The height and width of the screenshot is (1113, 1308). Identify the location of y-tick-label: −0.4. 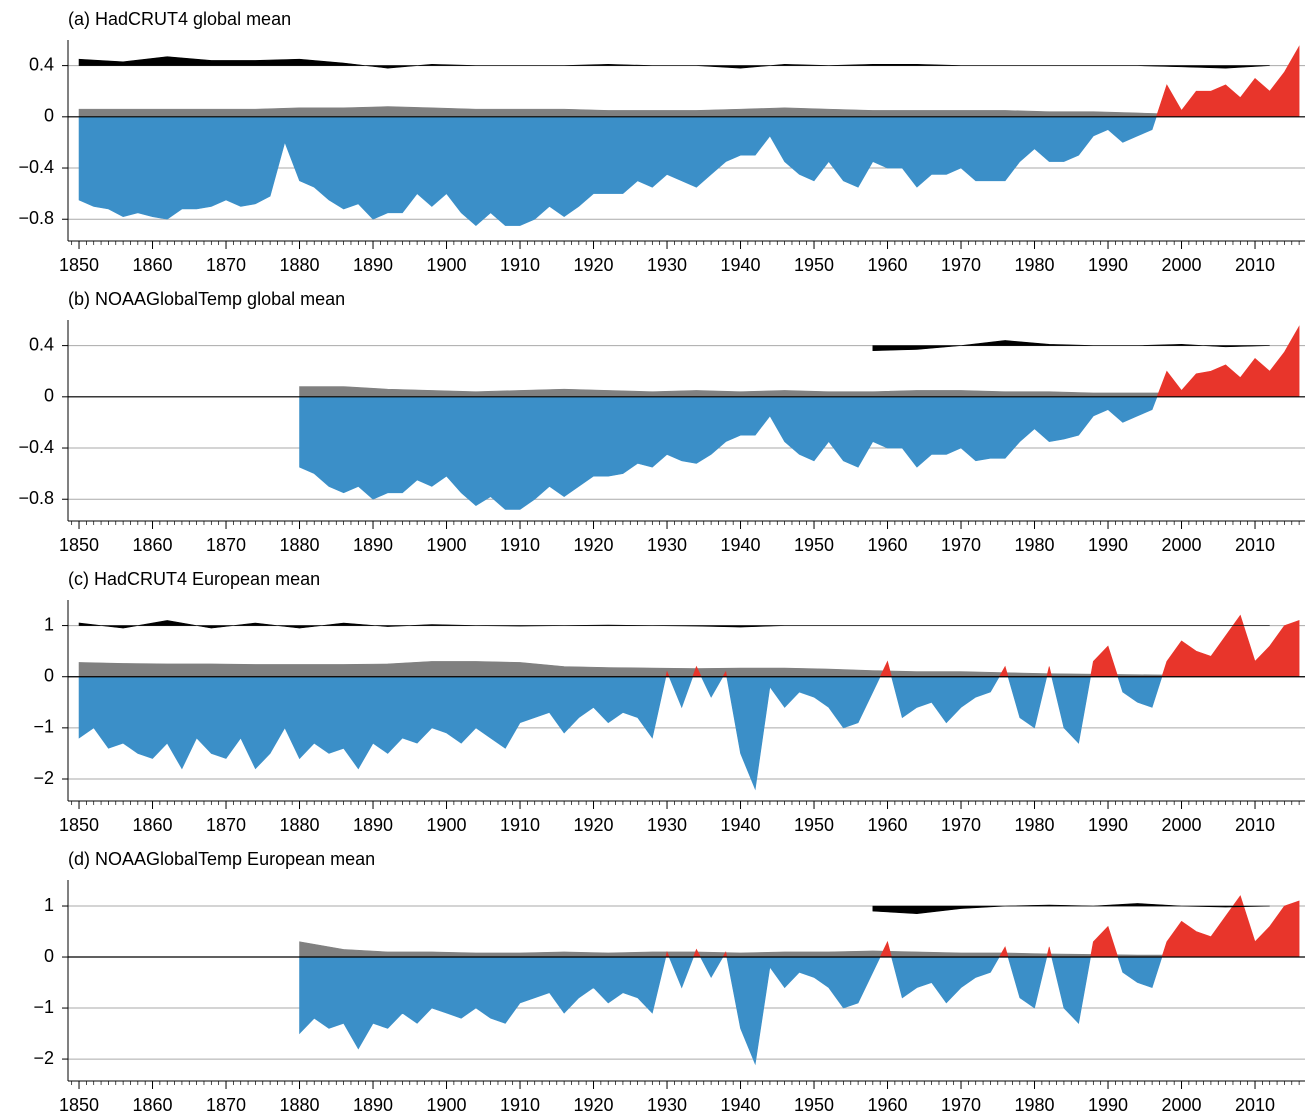
(36, 167).